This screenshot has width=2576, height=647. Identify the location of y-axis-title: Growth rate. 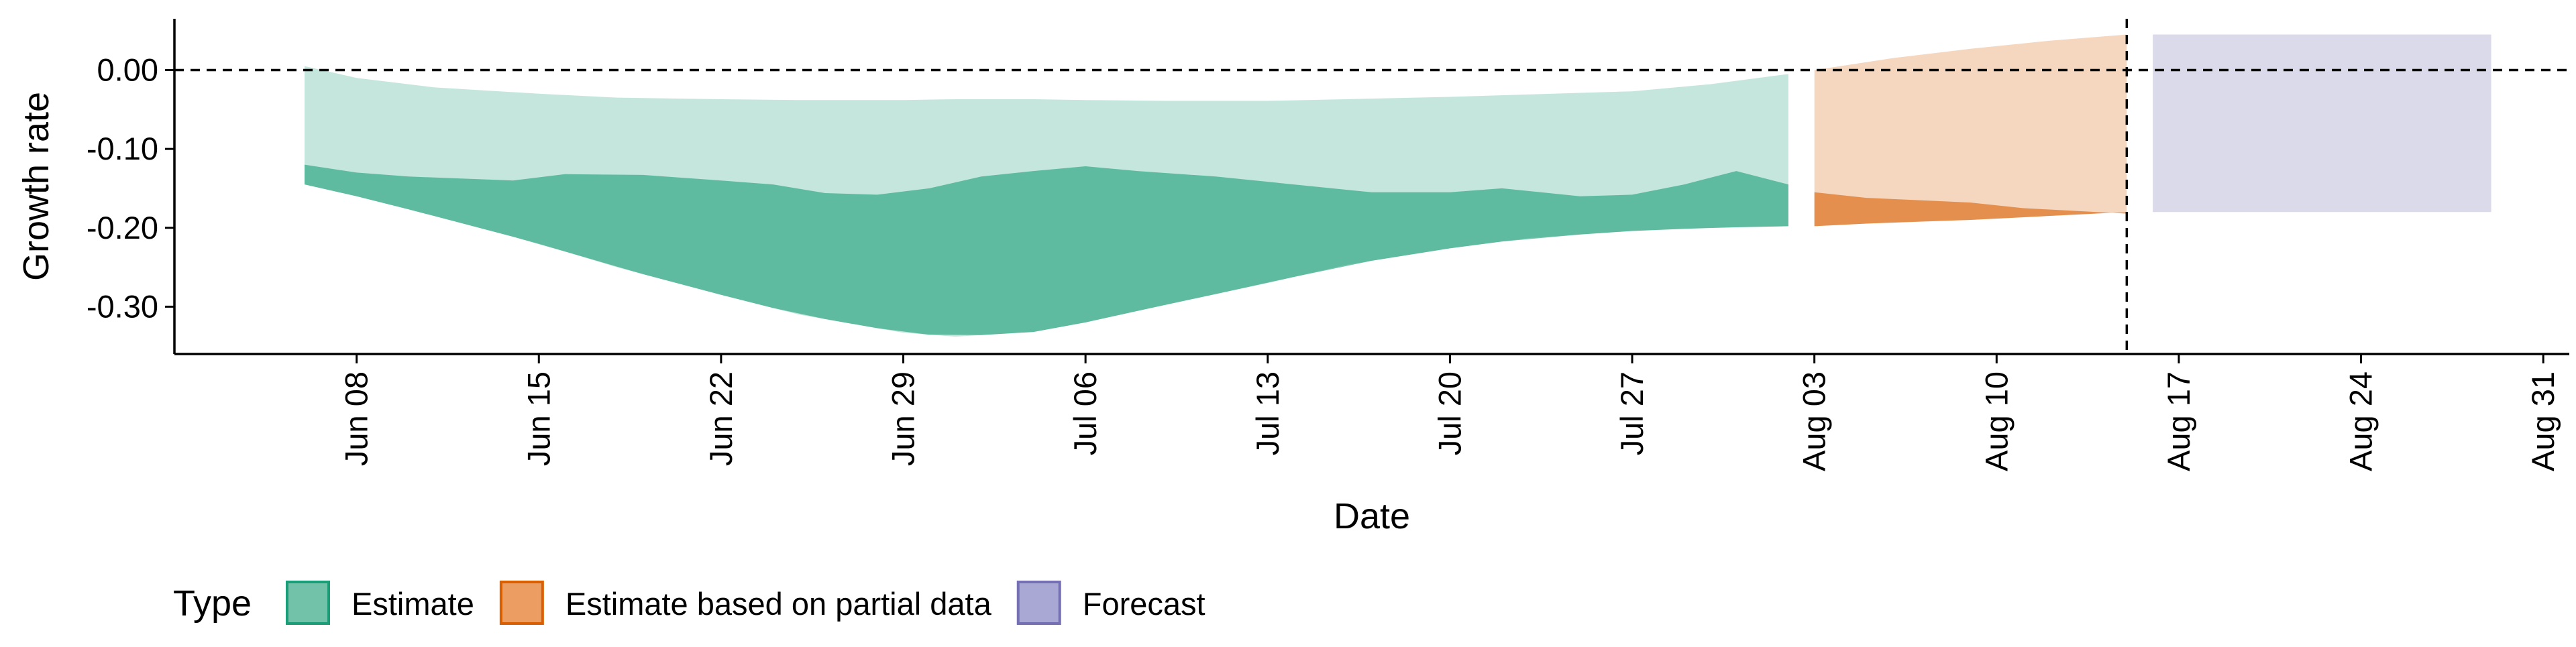
(36, 187).